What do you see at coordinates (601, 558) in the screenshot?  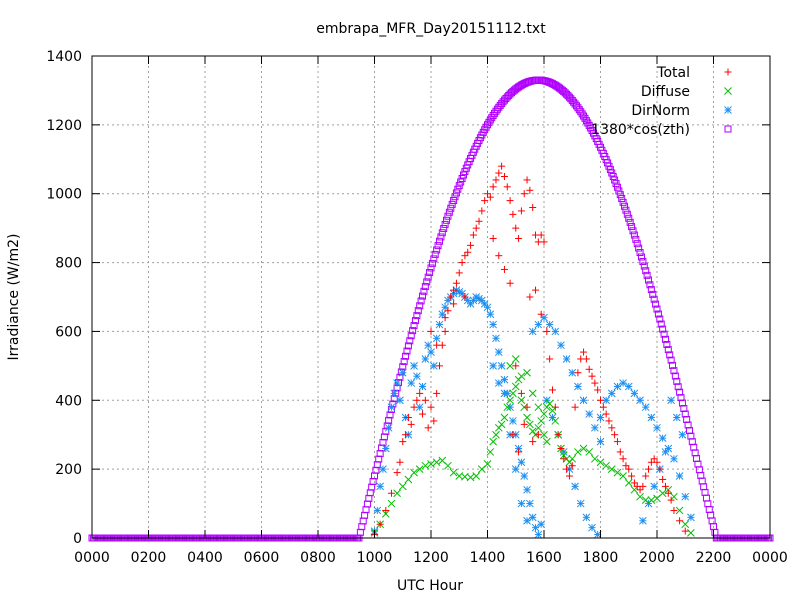 I see `x-tick-label: 1800` at bounding box center [601, 558].